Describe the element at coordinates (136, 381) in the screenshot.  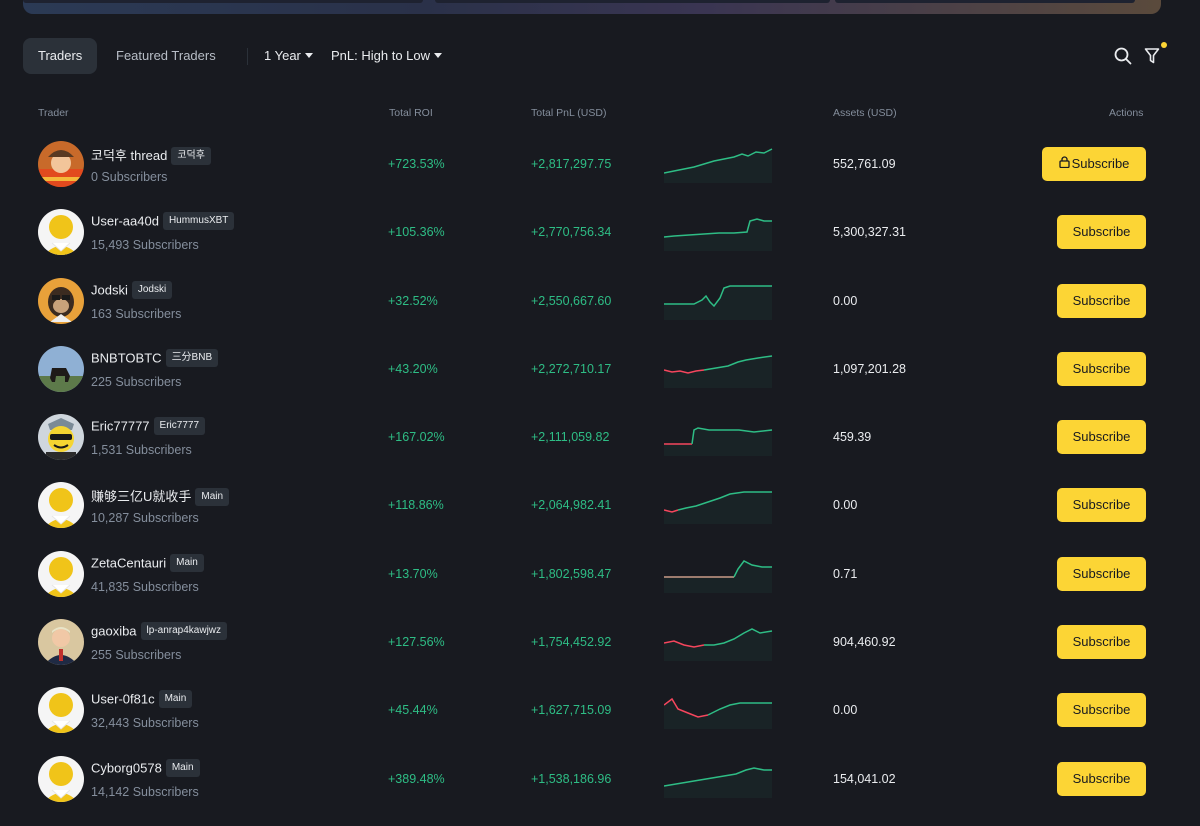
I see `subscriber-count: 225 Subscribers` at that location.